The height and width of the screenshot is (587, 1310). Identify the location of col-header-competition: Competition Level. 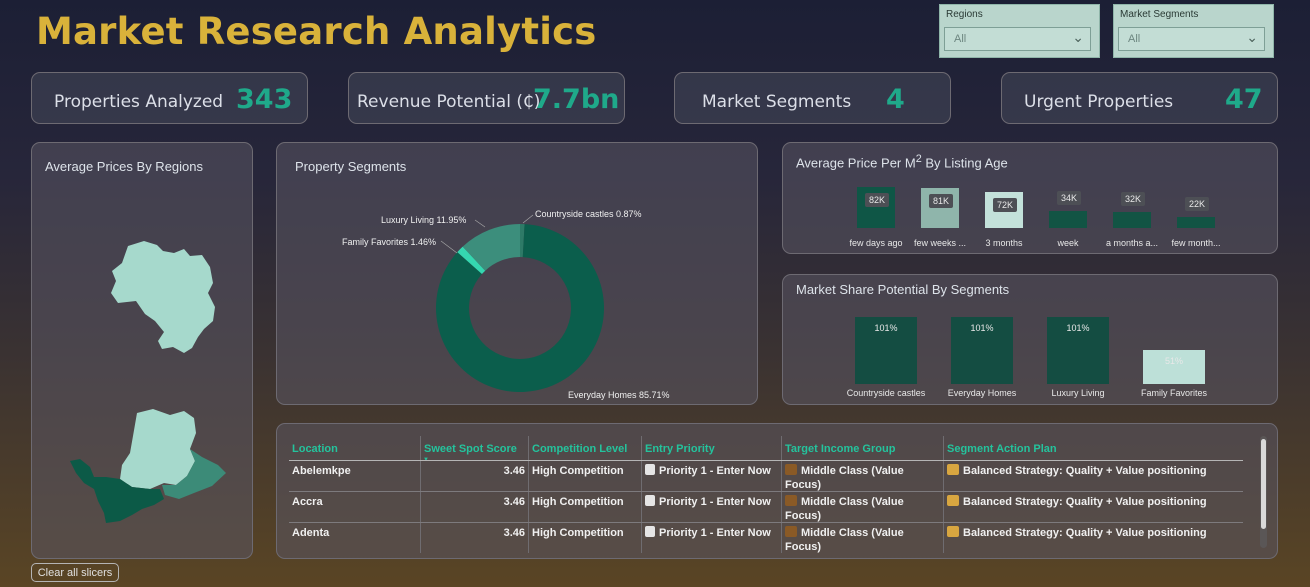
(585, 448).